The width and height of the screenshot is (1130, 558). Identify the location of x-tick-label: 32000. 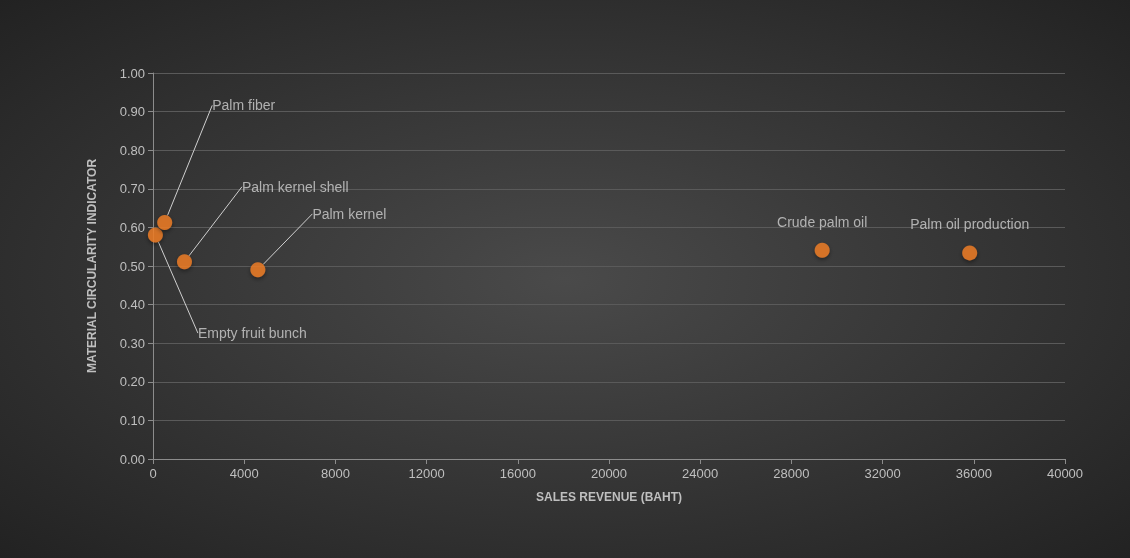
(882, 473).